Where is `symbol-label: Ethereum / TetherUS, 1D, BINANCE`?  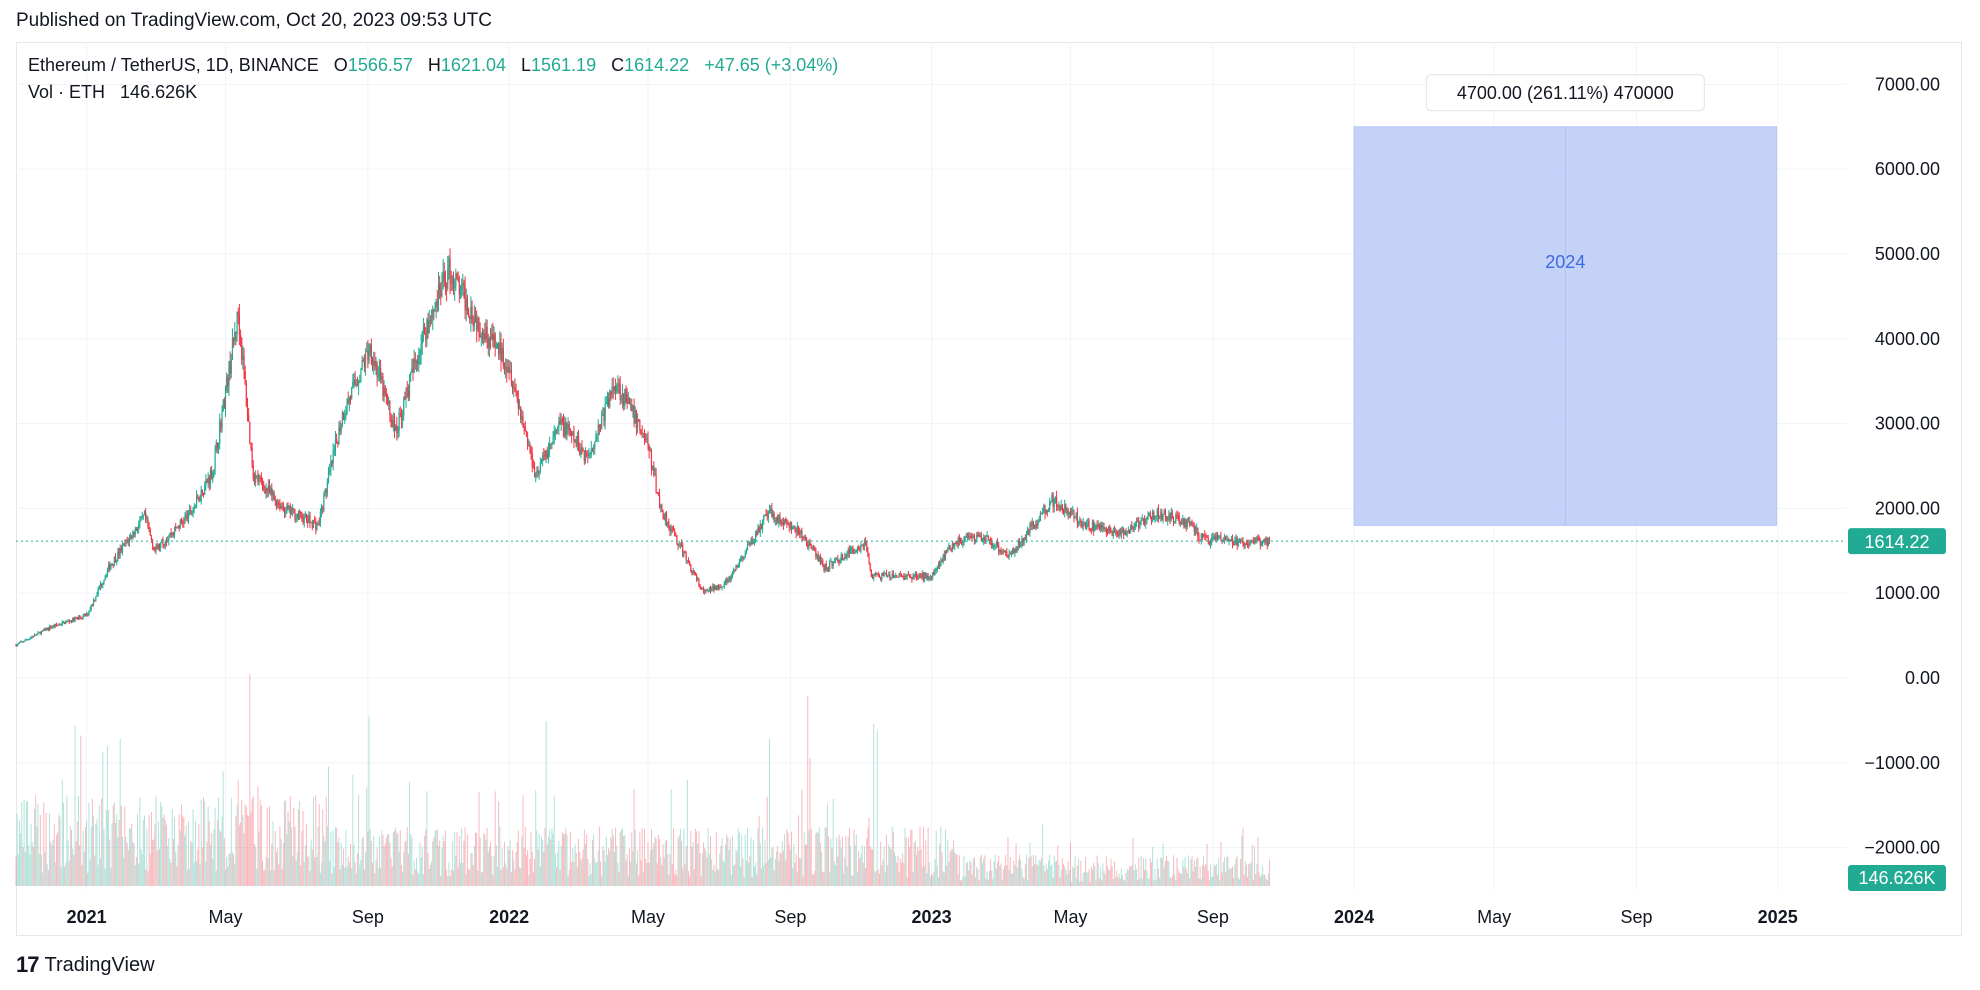 symbol-label: Ethereum / TetherUS, 1D, BINANCE is located at coordinates (173, 65).